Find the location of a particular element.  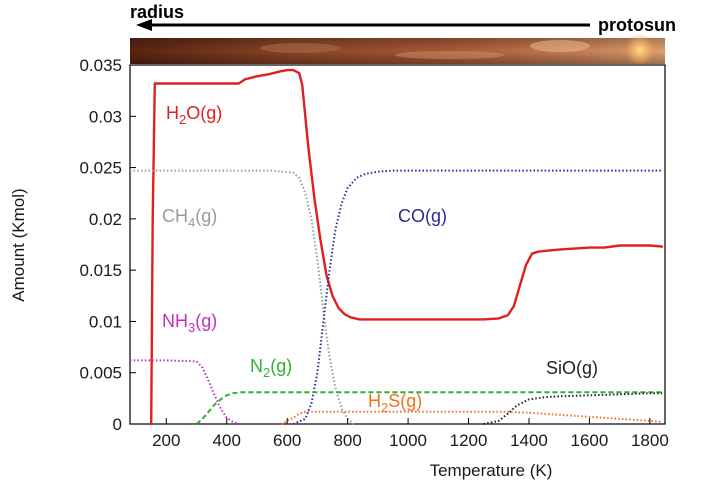

radius-label: radius is located at coordinates (157, 12).